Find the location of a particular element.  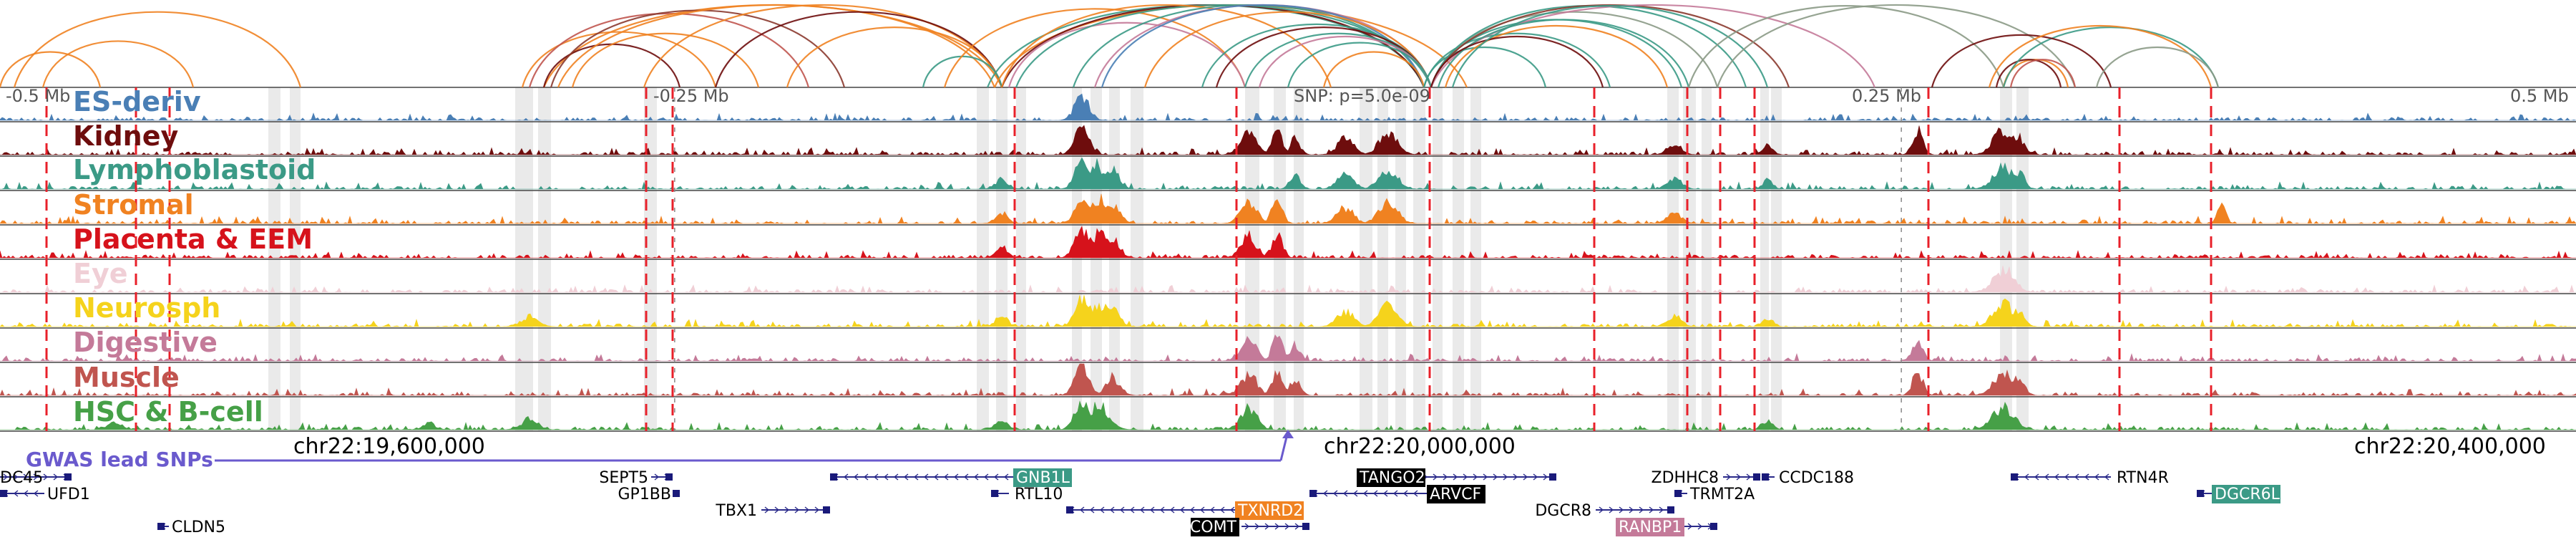

coordinate-label-20400000: chr22:20,400,000 is located at coordinates (2450, 446).